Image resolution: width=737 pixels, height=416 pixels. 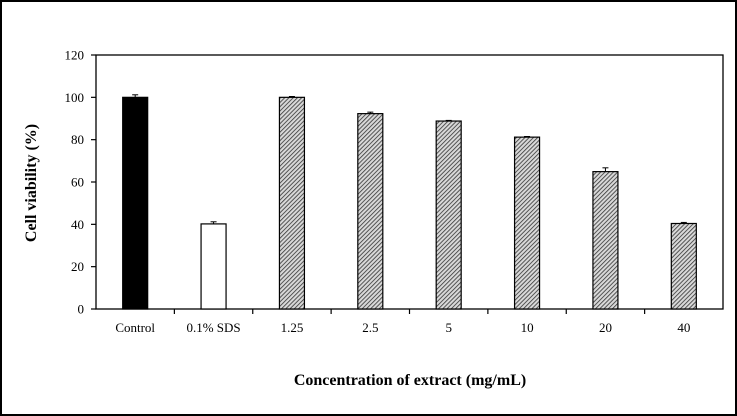 What do you see at coordinates (410, 380) in the screenshot?
I see `x-axis-label: Concentration of extract (mg/mL)` at bounding box center [410, 380].